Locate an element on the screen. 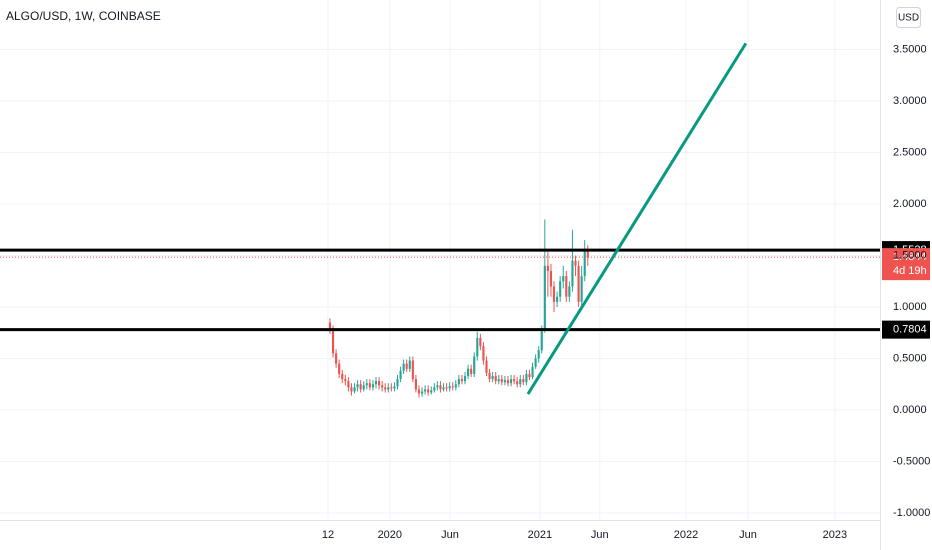 The width and height of the screenshot is (932, 550). x-tick-label: 2020 is located at coordinates (390, 535).